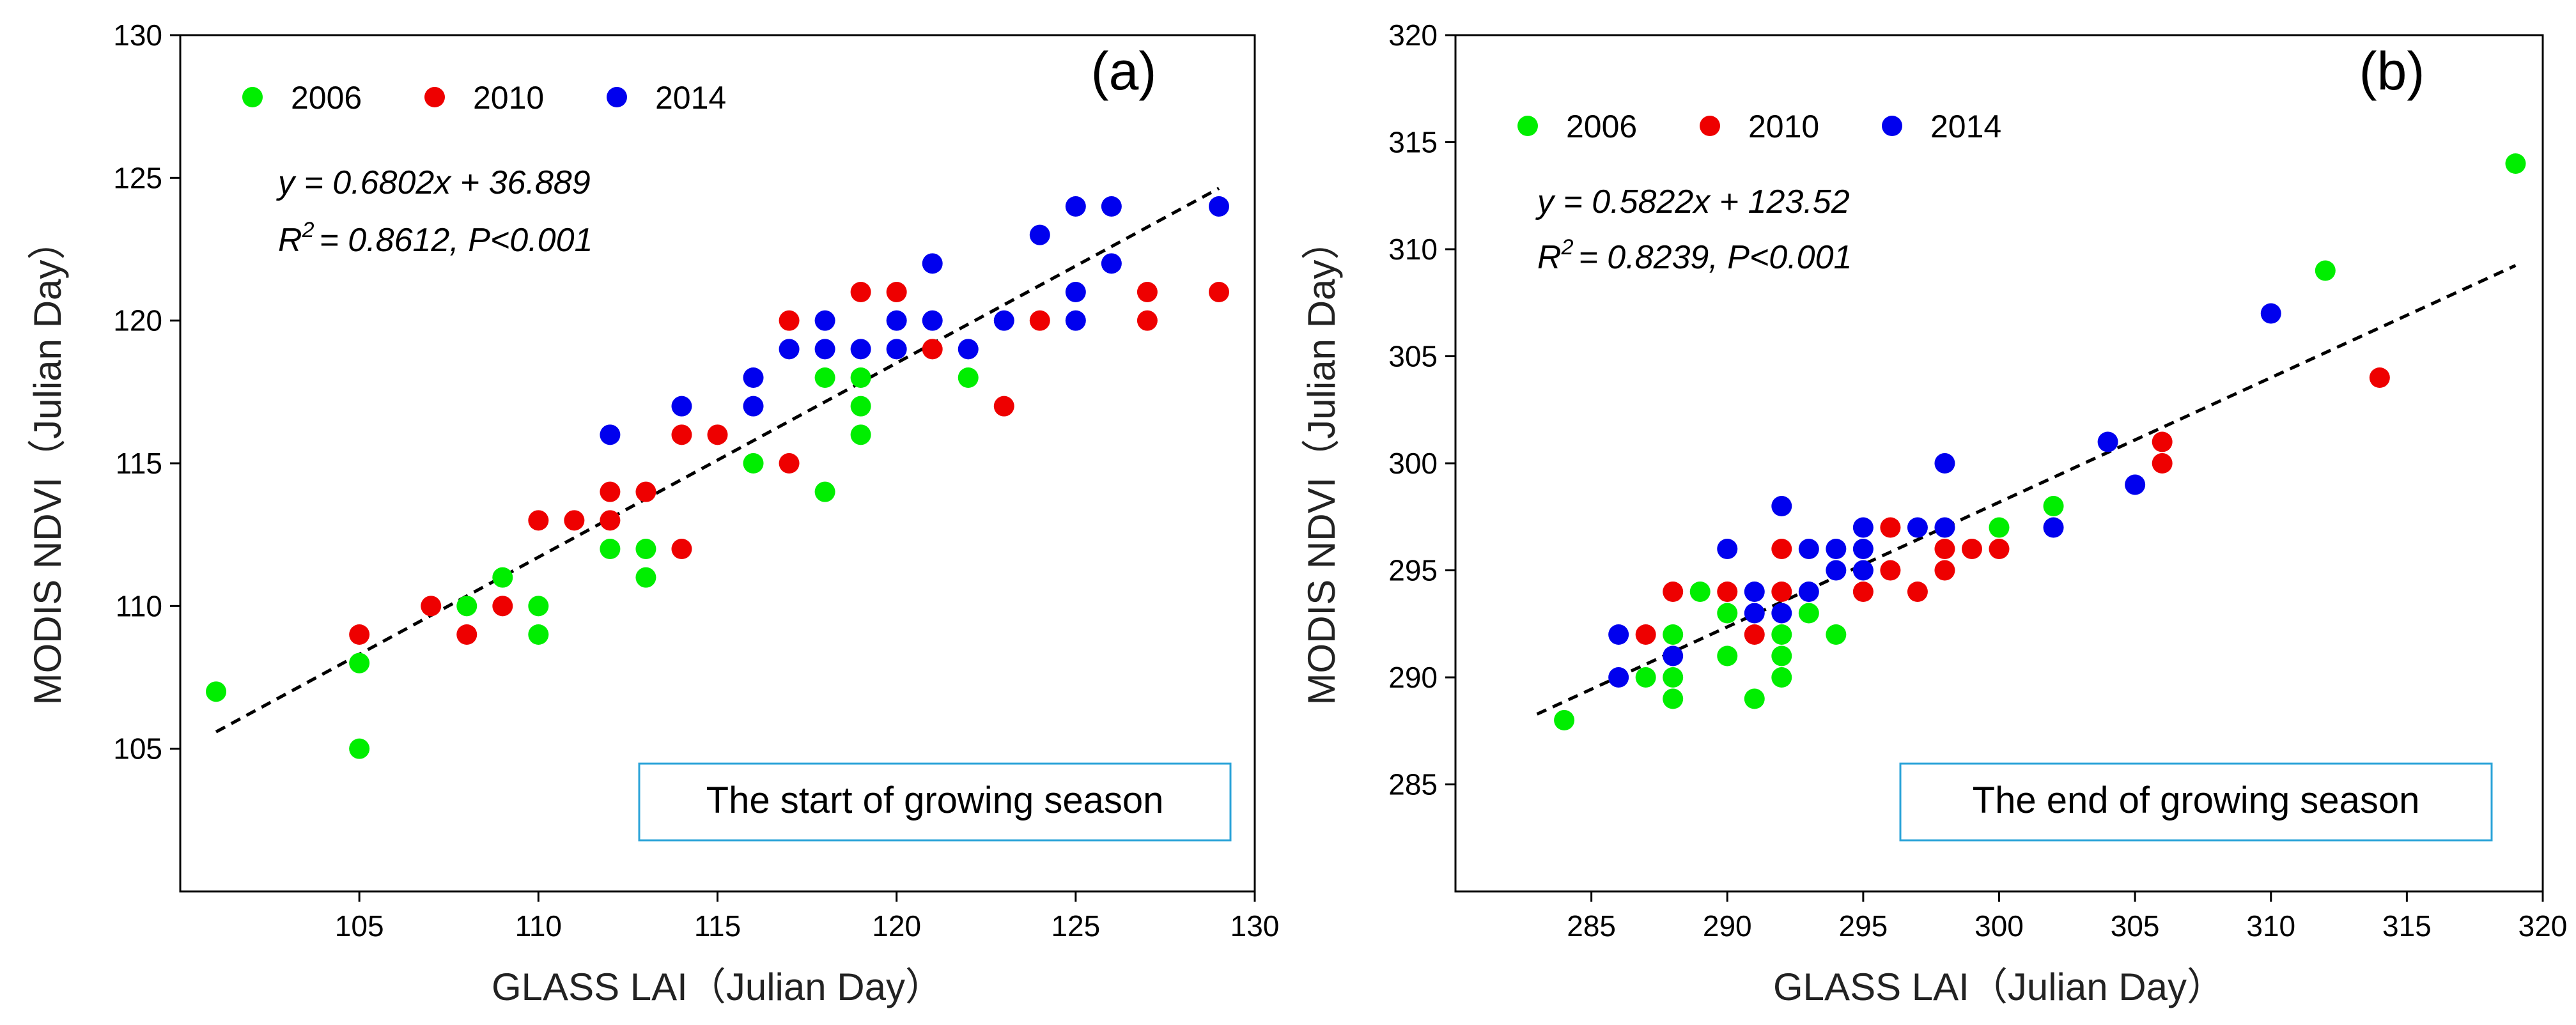  I want to click on x-tick-label: 130, so click(1255, 926).